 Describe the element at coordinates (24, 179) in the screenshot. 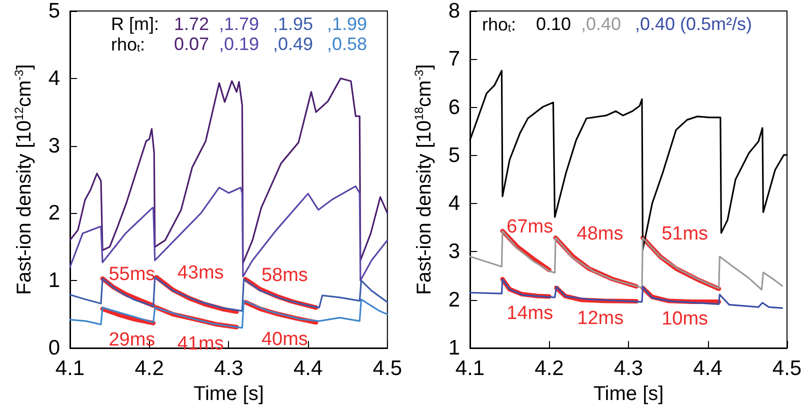

I see `y-axis-title: Fast-ion density [1012cm-3]` at that location.